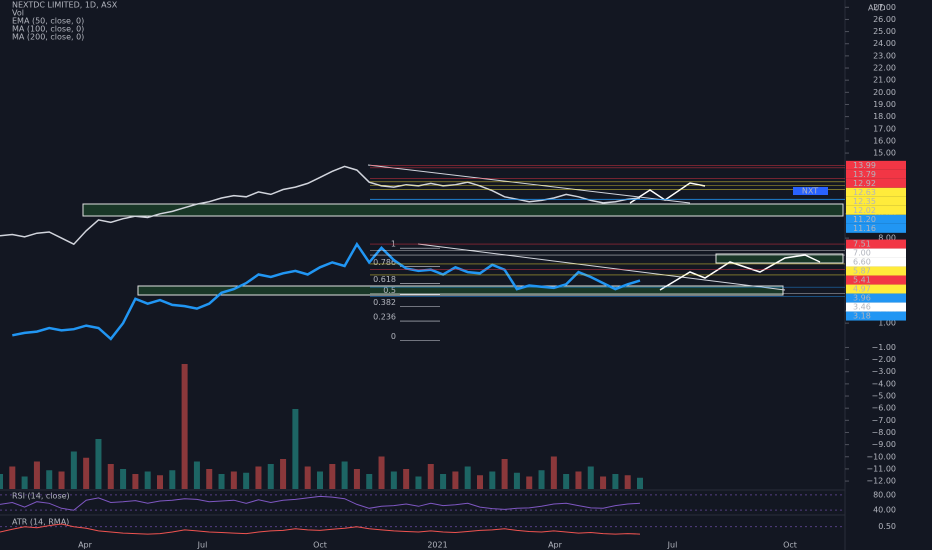  I want to click on x-tick-label: 2021, so click(437, 545).